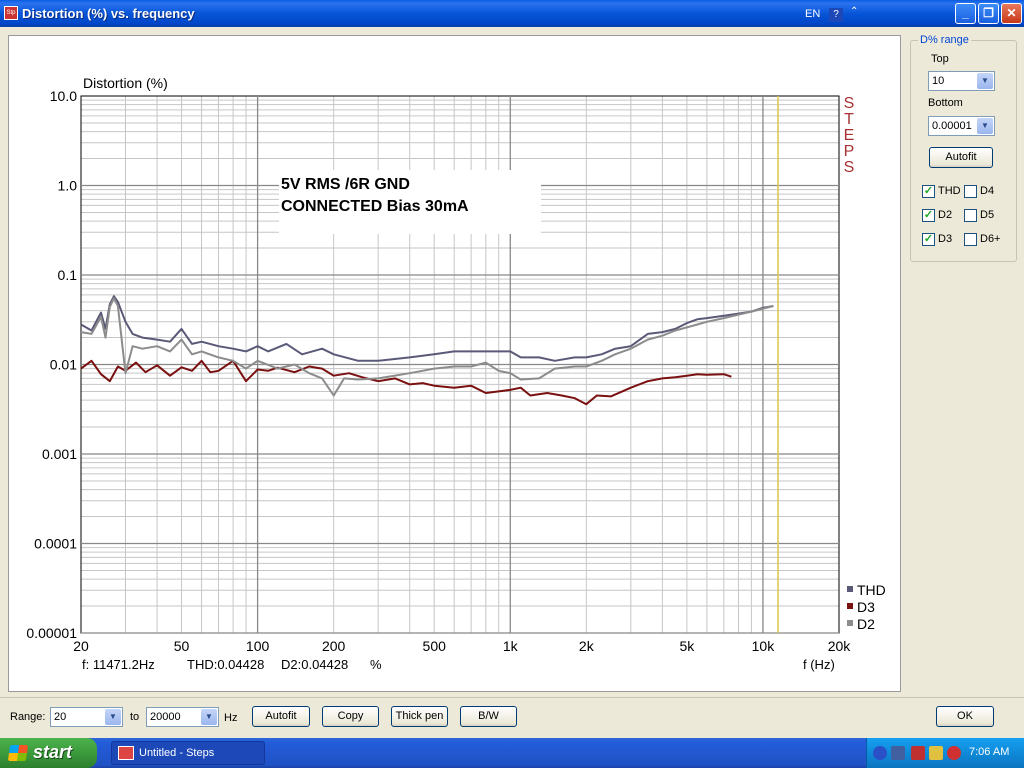  I want to click on legend-item-d3: D3, so click(866, 607).